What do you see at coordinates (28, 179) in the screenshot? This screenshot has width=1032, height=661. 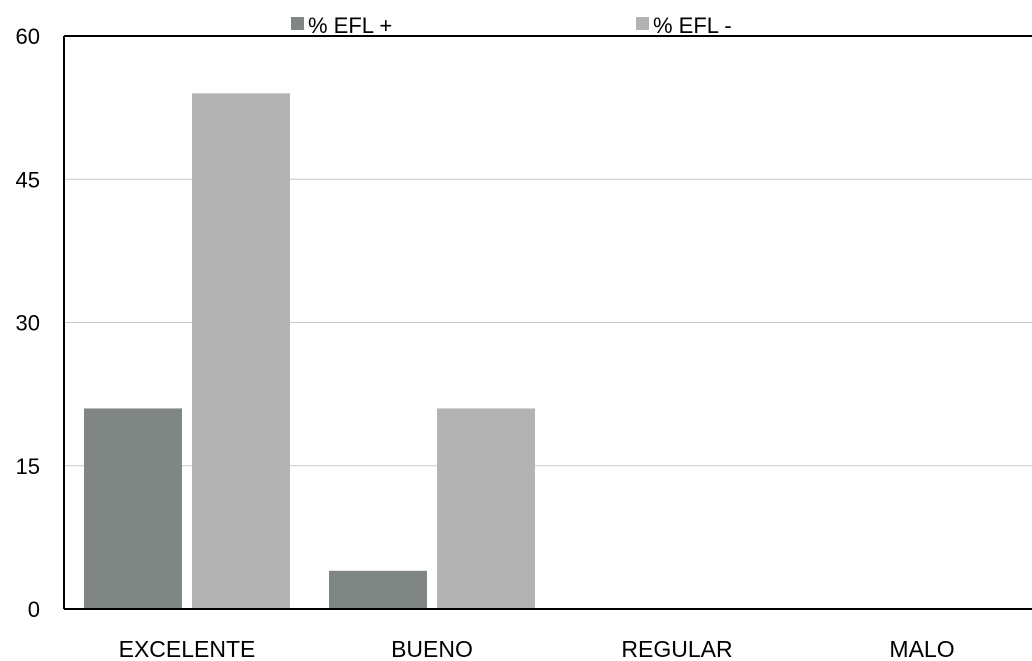 I see `y-tick-label-45: 45` at bounding box center [28, 179].